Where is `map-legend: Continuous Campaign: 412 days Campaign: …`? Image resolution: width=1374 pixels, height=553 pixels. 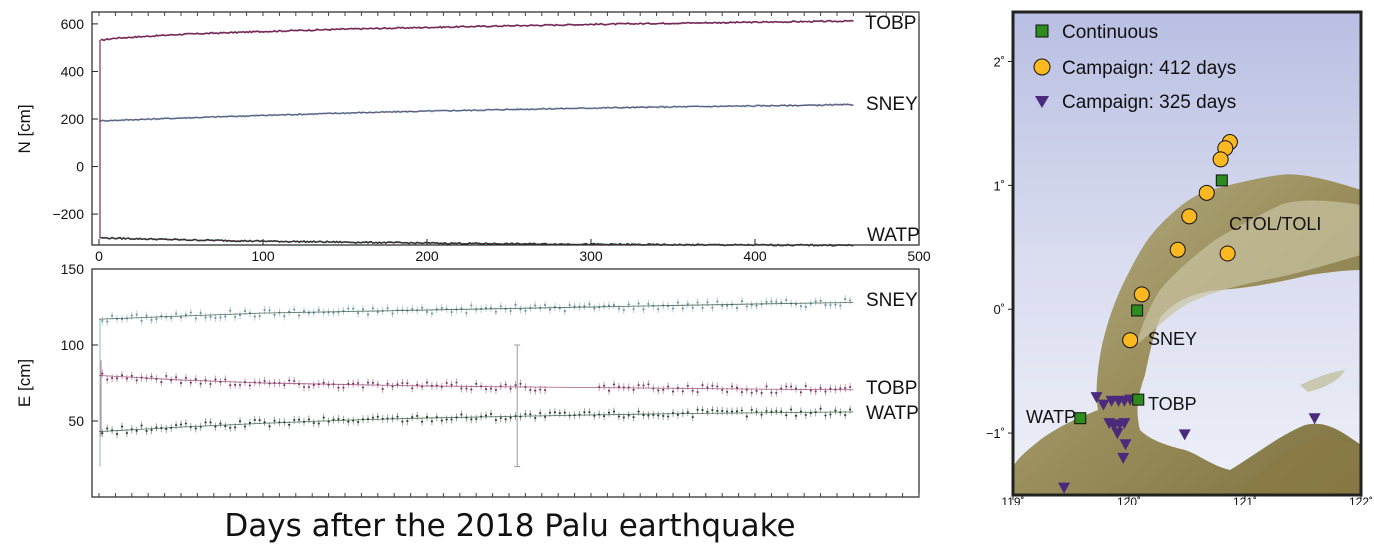 map-legend: Continuous Campaign: 412 days Campaign: … is located at coordinates (1134, 67).